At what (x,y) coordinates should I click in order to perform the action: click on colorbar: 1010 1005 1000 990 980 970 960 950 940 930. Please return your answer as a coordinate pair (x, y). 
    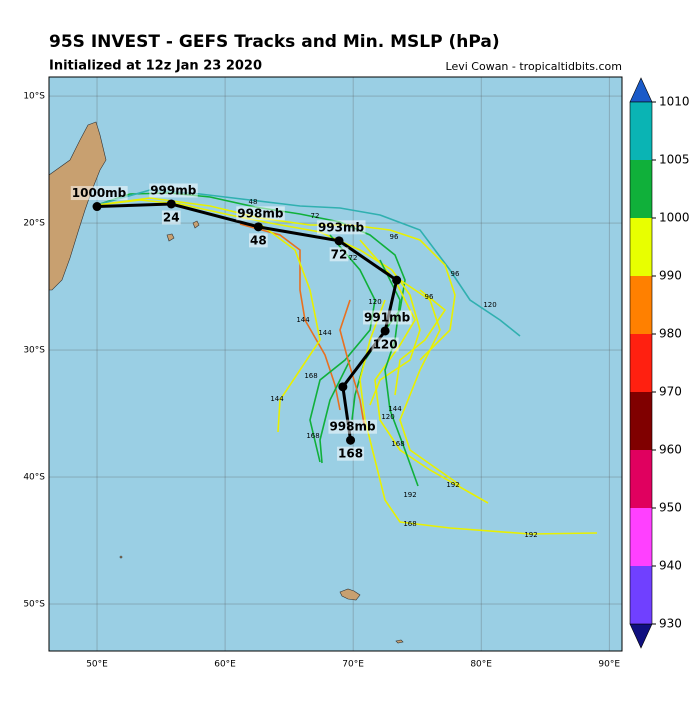
    Looking at the image, I should click on (659, 363).